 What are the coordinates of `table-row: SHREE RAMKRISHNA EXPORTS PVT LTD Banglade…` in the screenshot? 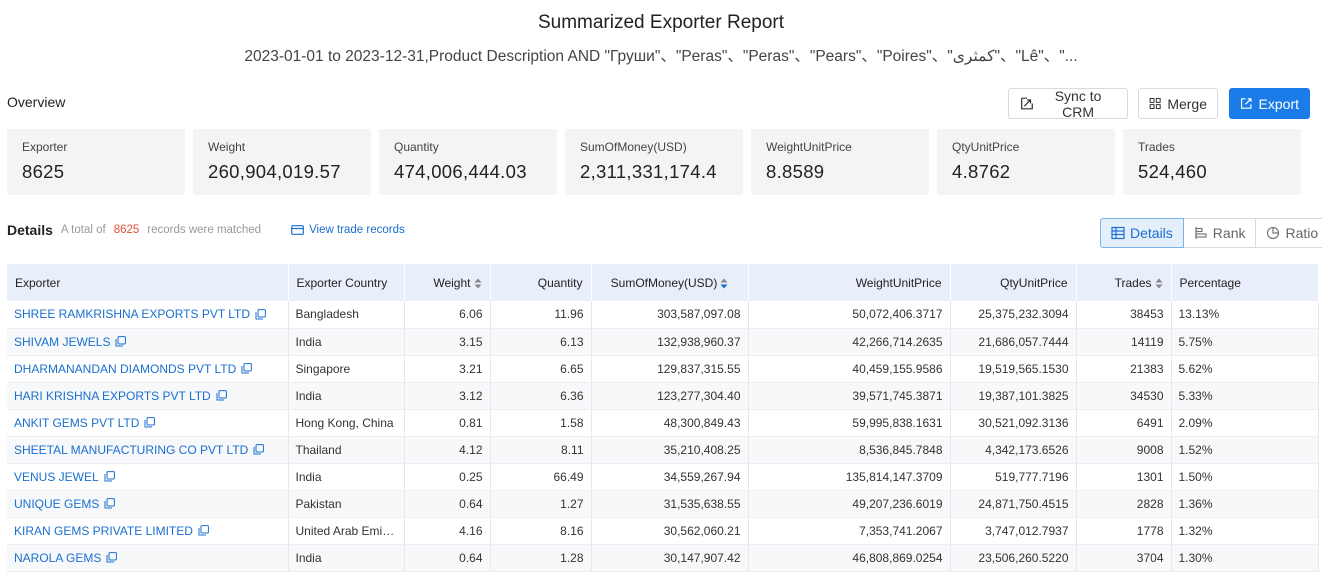 It's located at (663, 315).